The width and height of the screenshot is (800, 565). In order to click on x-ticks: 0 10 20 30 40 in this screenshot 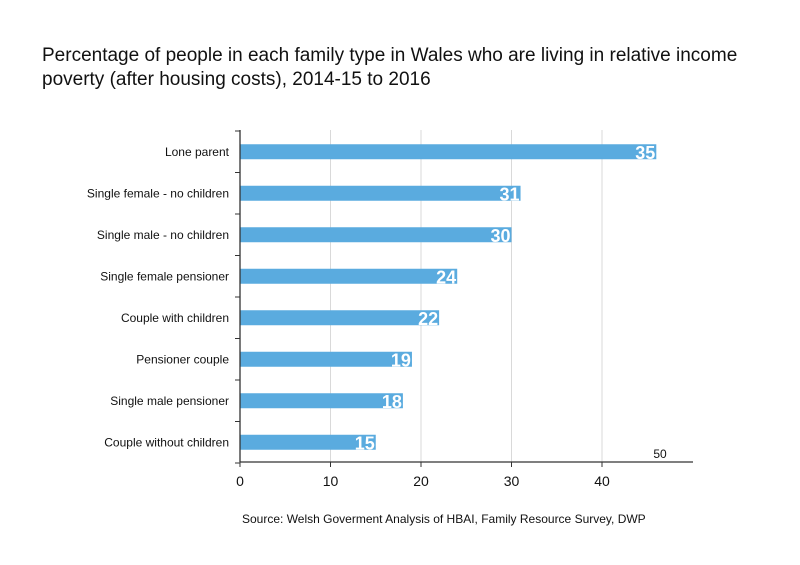, I will do `click(423, 475)`.